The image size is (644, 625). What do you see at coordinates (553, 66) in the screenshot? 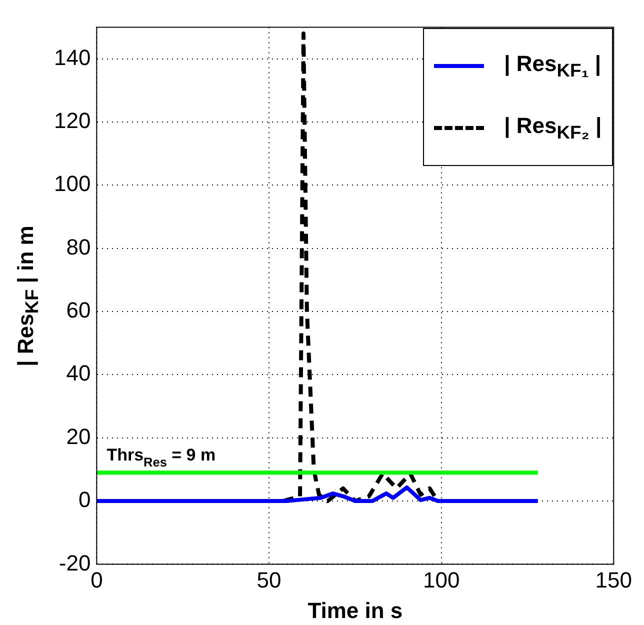
I see `legend-label: | Res$_{KF₁}$ |` at bounding box center [553, 66].